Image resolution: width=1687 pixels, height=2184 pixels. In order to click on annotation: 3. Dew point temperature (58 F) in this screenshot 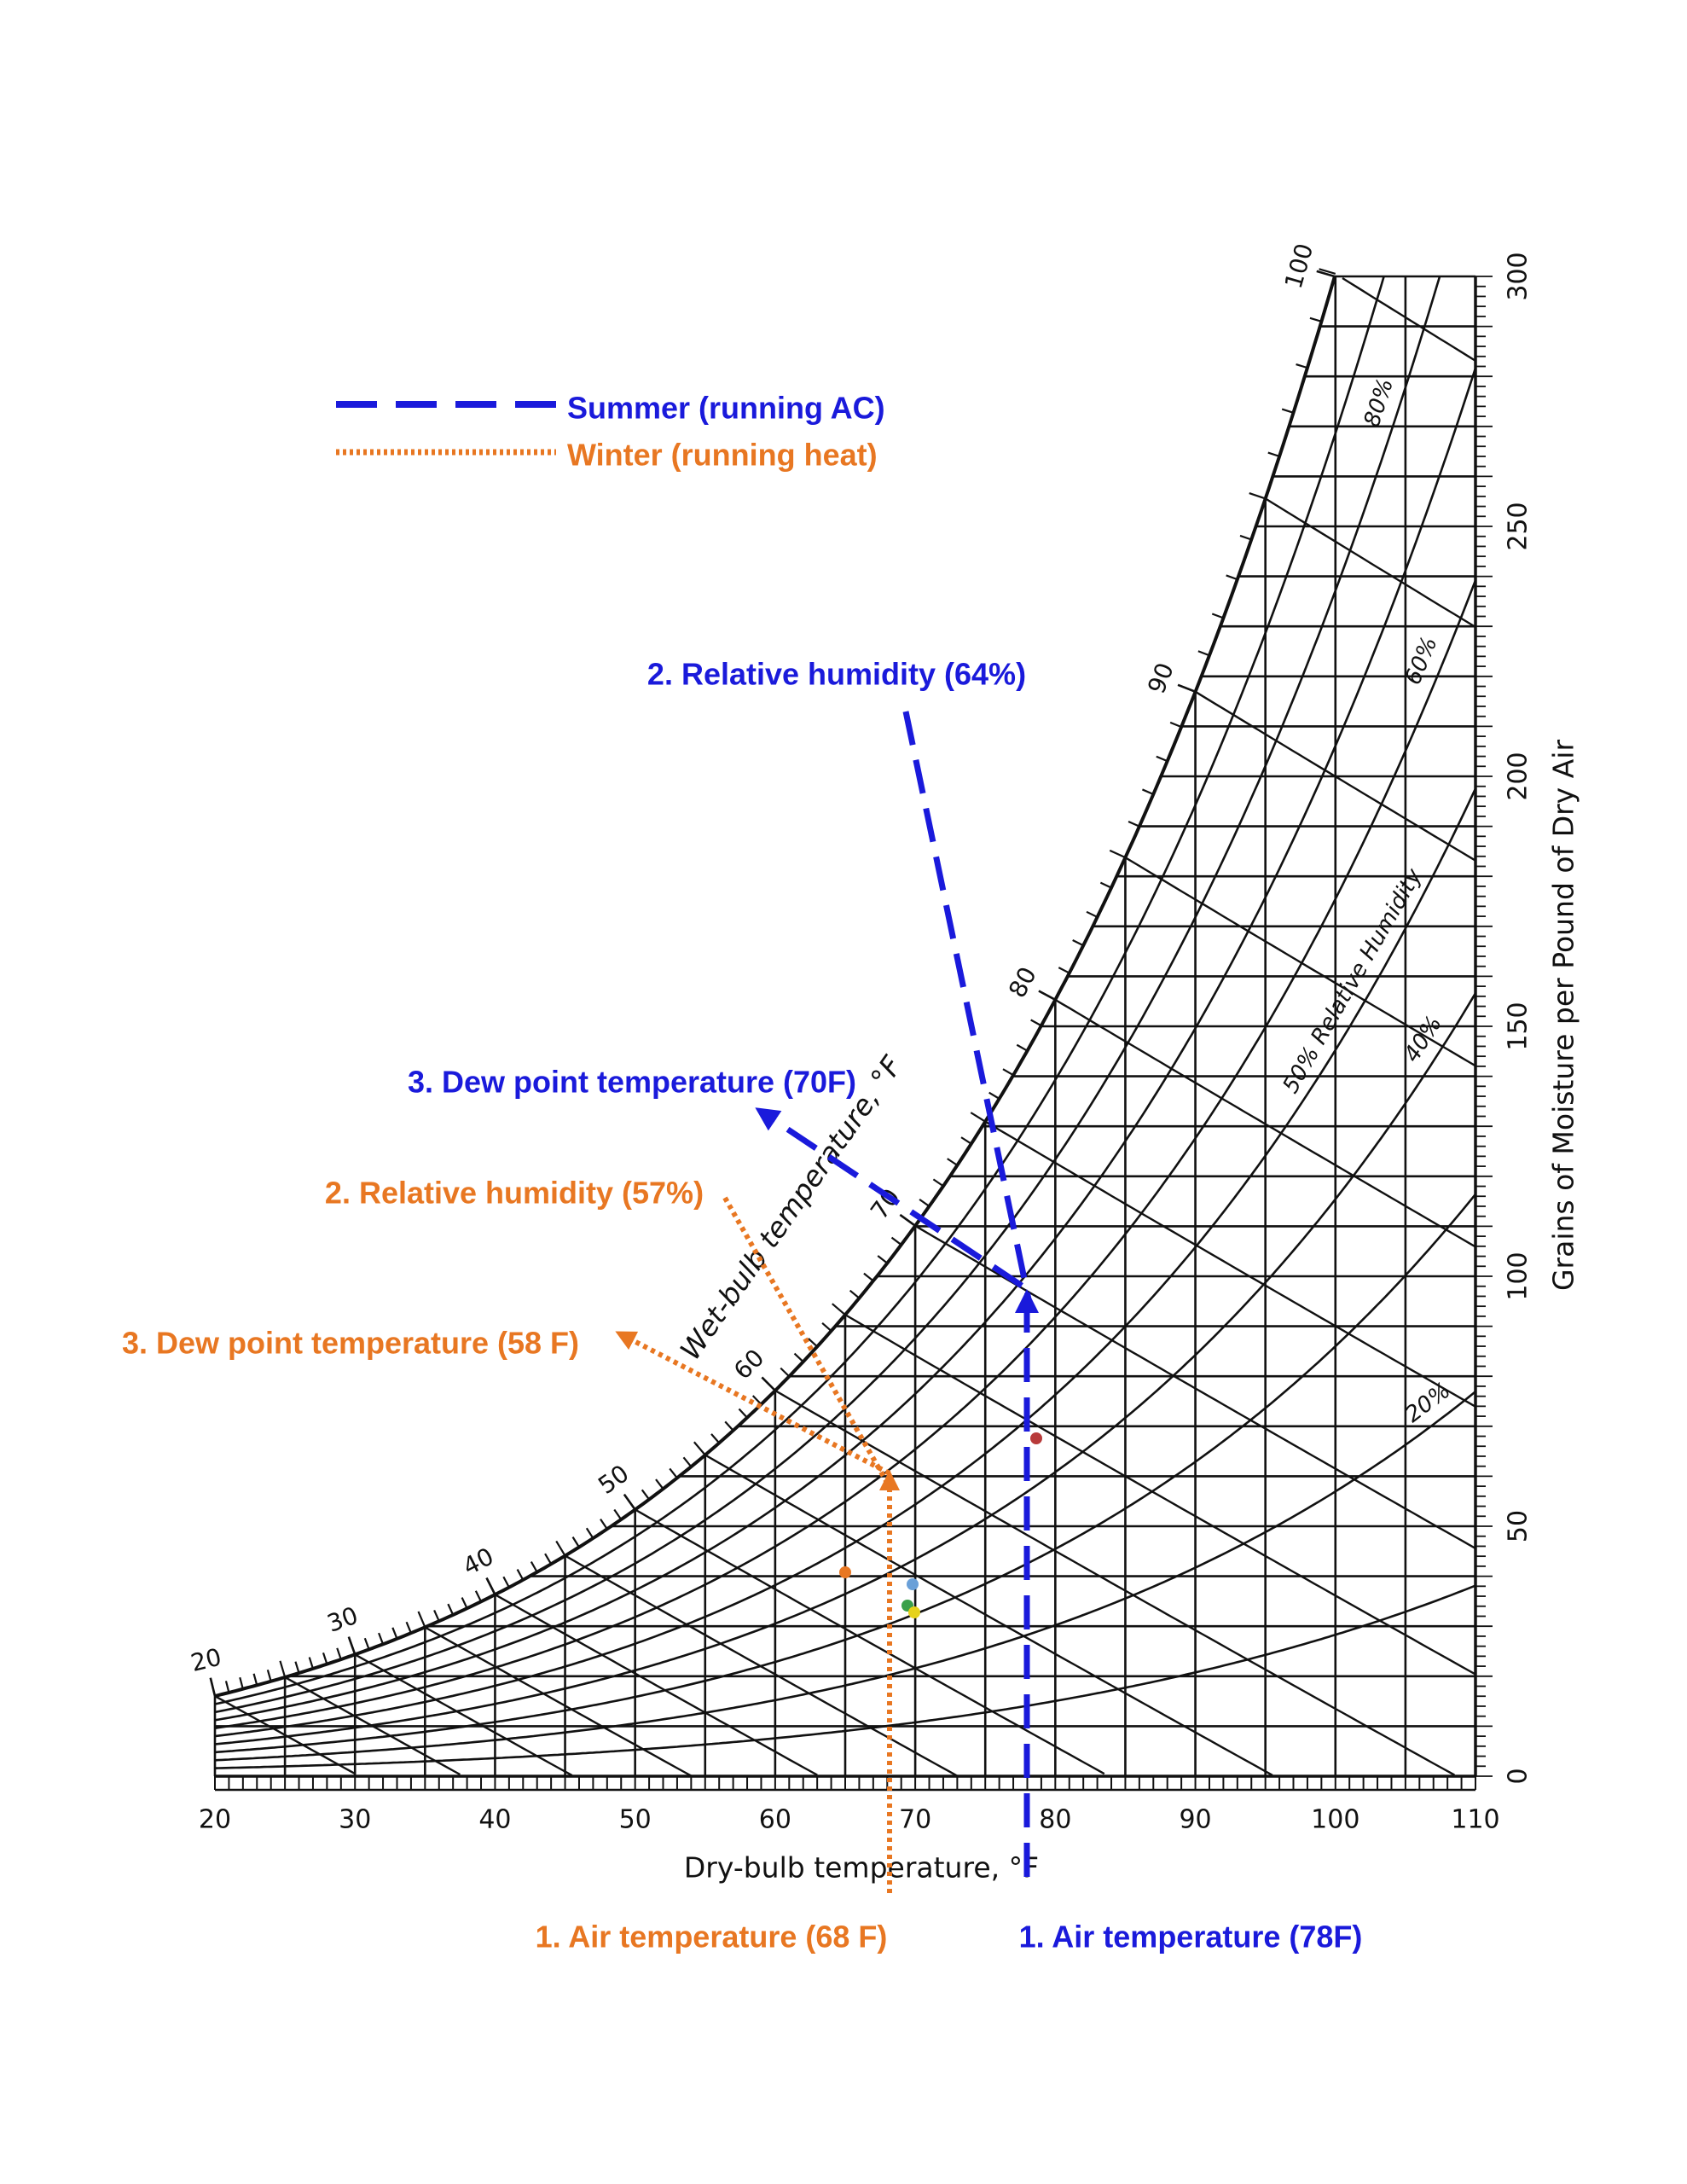, I will do `click(350, 1343)`.